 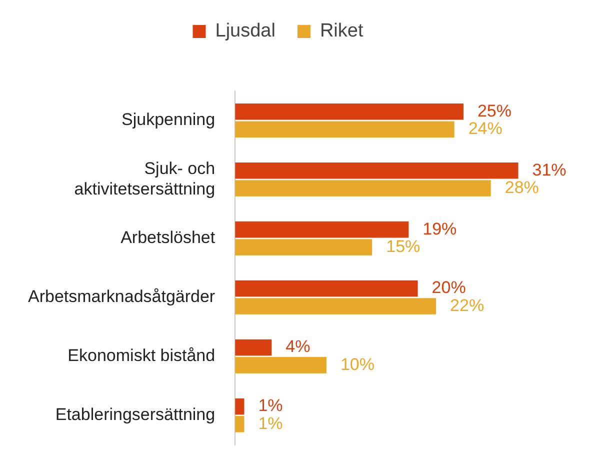 I want to click on legend-label: Riket, so click(x=342, y=31).